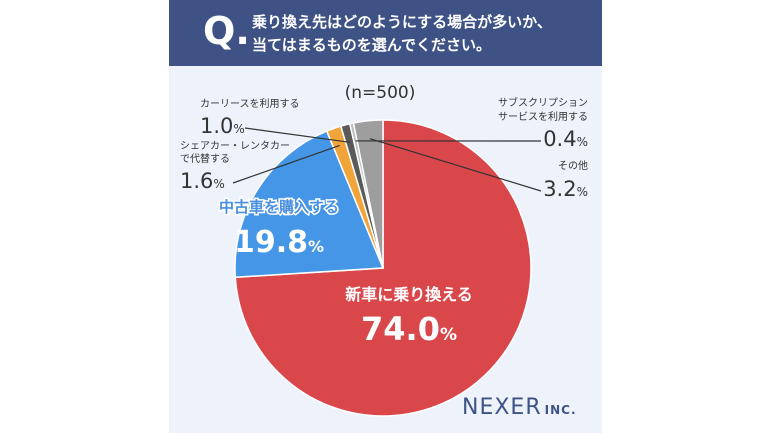  Describe the element at coordinates (226, 31) in the screenshot. I see `question-mark: Q.` at that location.